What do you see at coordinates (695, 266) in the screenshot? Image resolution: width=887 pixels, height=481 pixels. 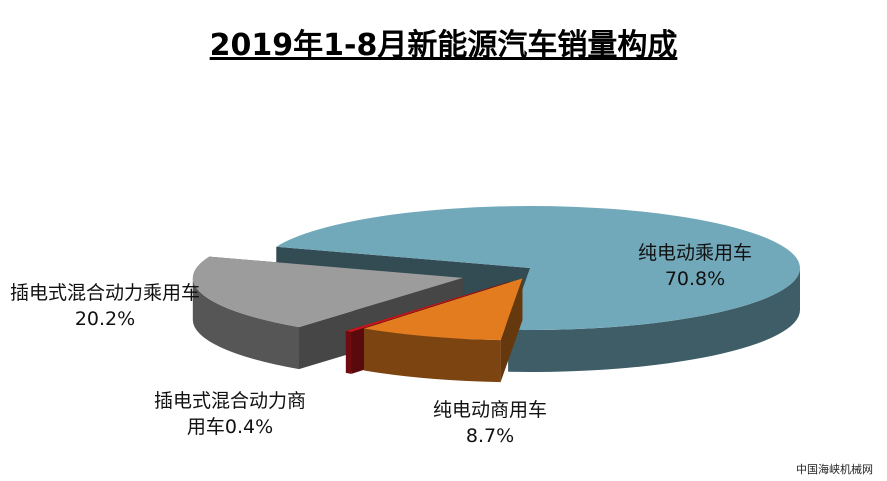 I see `slice-label: 纯电动乘用车 70.8%` at bounding box center [695, 266].